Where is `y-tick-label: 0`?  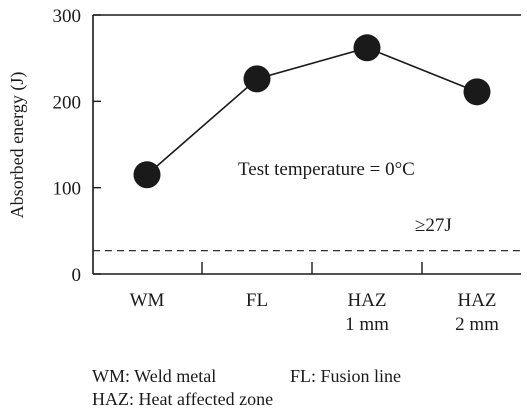
y-tick-label: 0 is located at coordinates (77, 275).